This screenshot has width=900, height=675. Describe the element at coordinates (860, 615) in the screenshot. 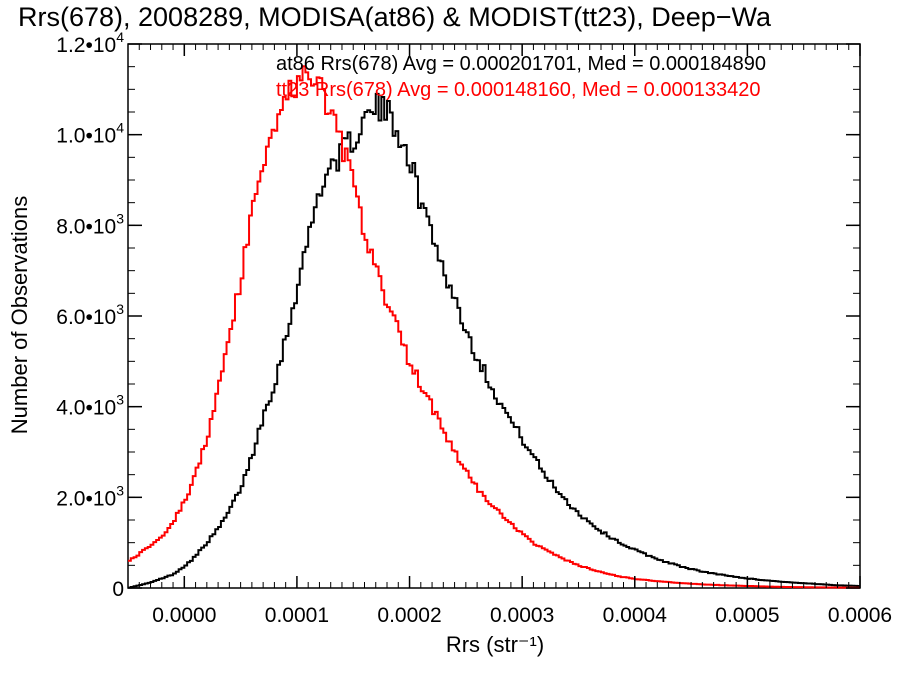

I see `x-tick-label: 0.0006` at that location.